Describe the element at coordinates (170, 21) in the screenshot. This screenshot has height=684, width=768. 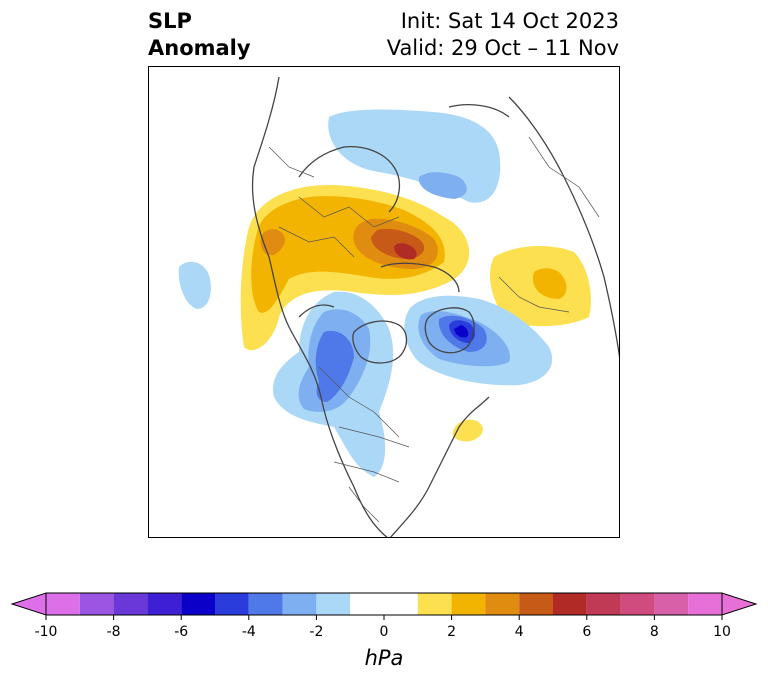
I see `title-line-1: SLP` at that location.